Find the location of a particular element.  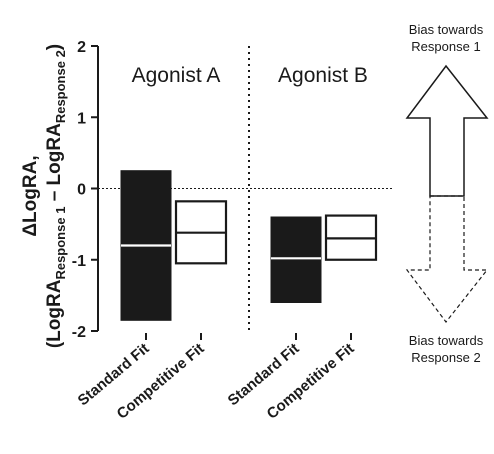

bias-down-line1: Bias towards is located at coordinates (446, 340).